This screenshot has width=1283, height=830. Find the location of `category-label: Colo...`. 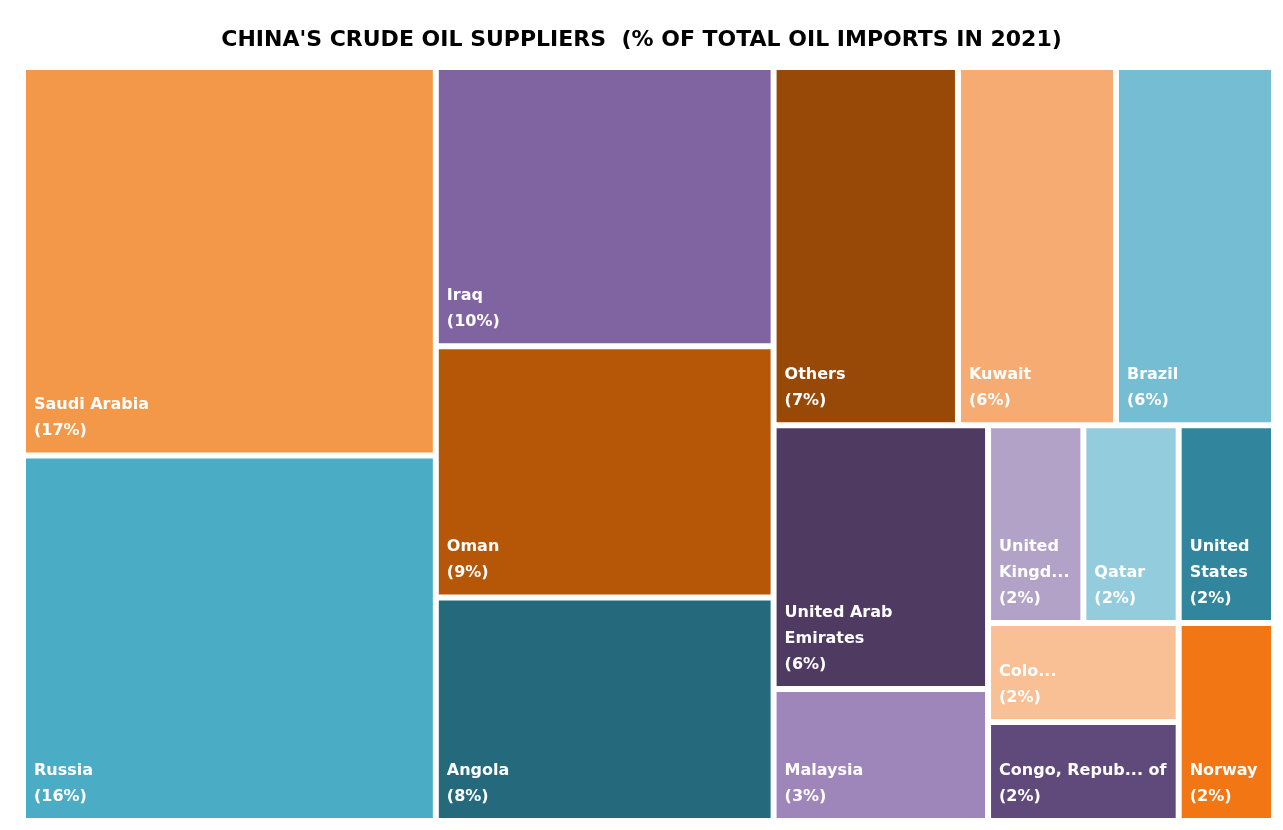

category-label: Colo... is located at coordinates (1028, 670).